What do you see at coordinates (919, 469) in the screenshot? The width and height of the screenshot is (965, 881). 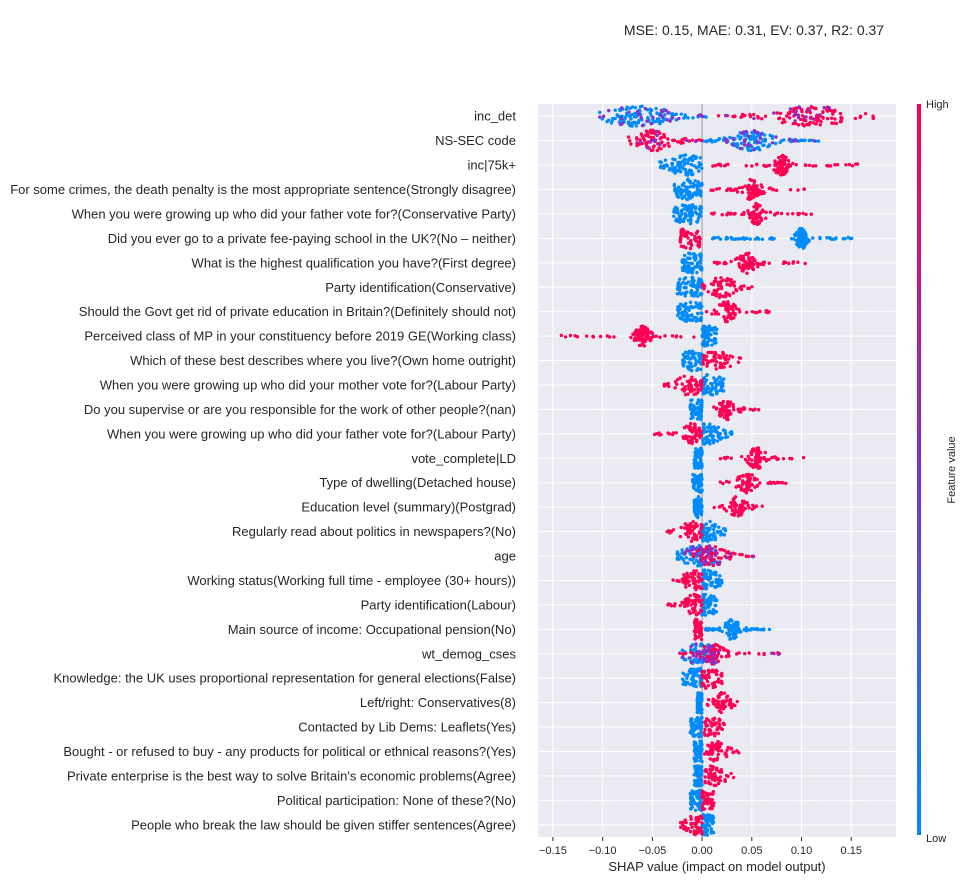 I see `colorbar` at bounding box center [919, 469].